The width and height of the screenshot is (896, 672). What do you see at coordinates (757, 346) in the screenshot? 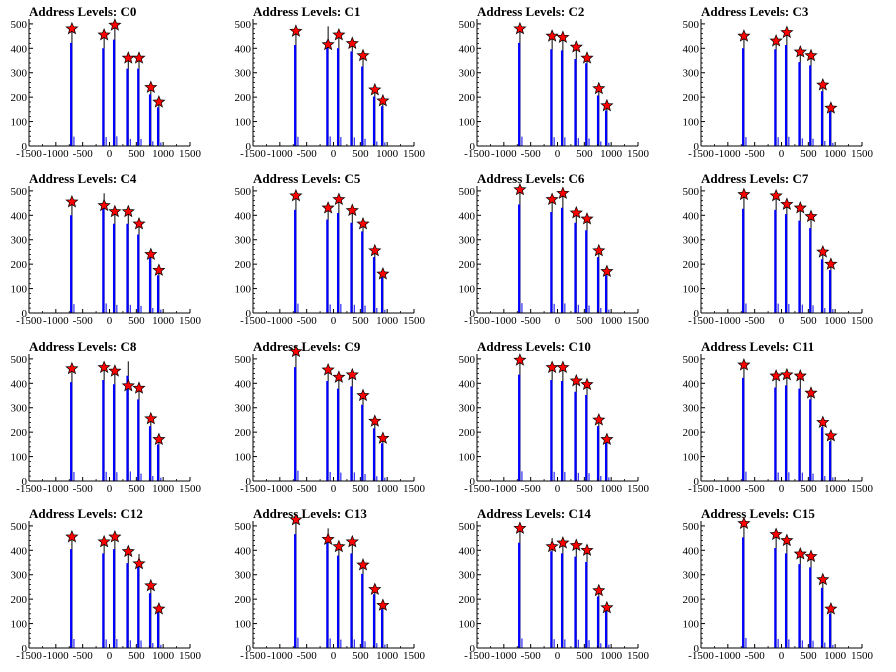
I see `panel-title: Address Levels: C11` at bounding box center [757, 346].